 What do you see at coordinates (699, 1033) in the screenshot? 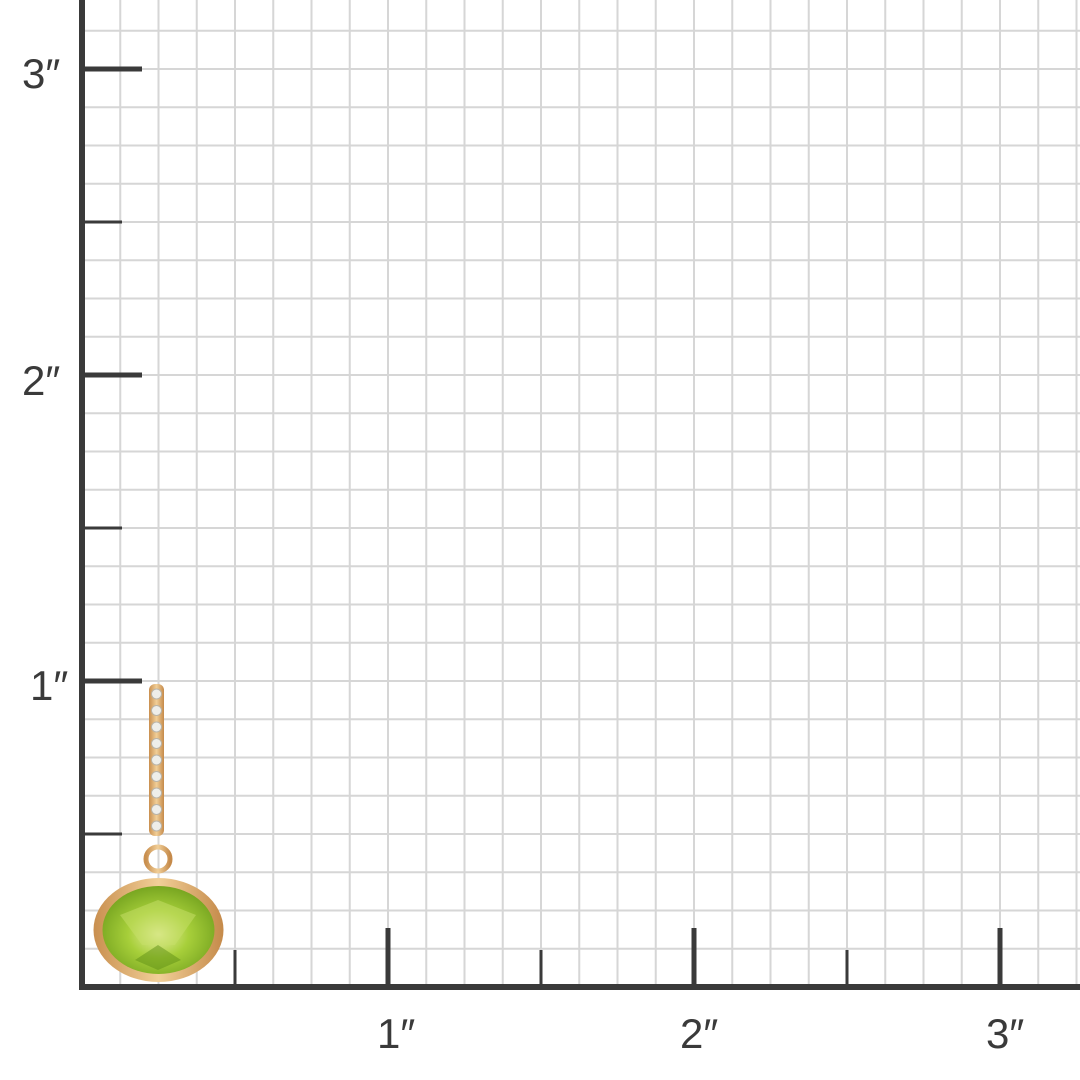
I see `x-label-2: 2″` at bounding box center [699, 1033].